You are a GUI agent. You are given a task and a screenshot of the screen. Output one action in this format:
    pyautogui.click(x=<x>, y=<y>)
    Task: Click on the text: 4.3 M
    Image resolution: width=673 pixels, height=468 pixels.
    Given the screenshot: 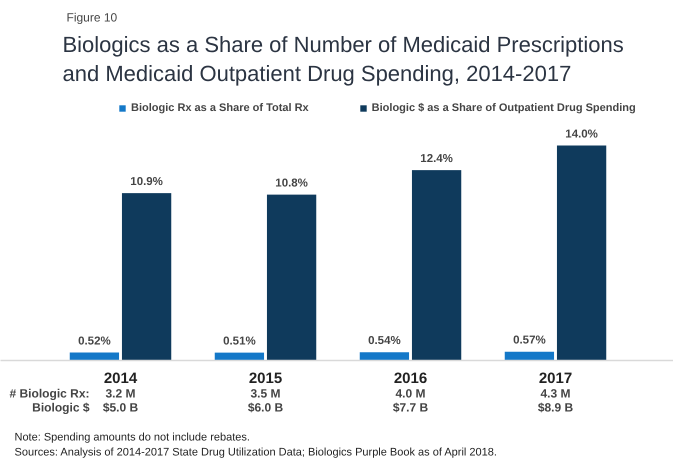 What is the action you would take?
    pyautogui.click(x=555, y=393)
    